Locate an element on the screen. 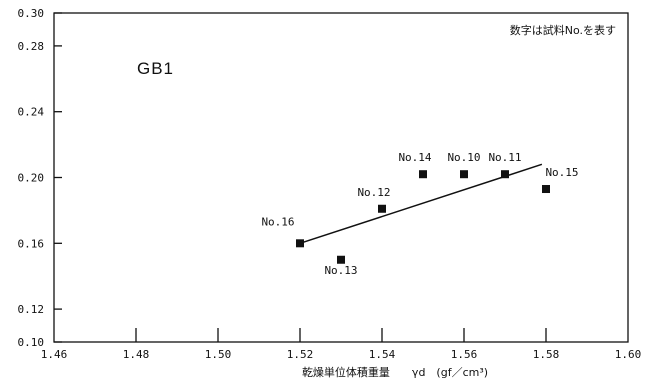 This screenshot has height=380, width=646. y-tick-label: 0.28 is located at coordinates (31, 46).